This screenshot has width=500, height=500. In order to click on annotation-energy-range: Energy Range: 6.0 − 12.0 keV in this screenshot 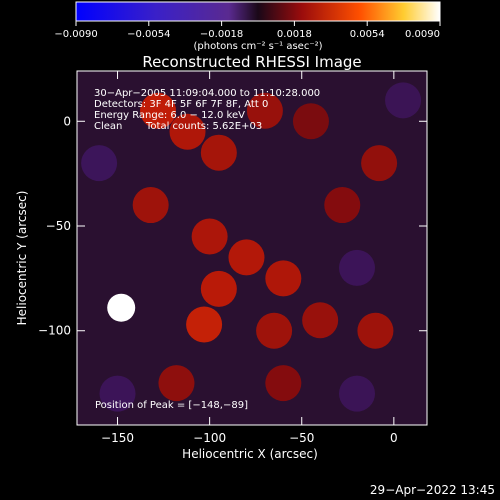, I will do `click(169, 115)`.